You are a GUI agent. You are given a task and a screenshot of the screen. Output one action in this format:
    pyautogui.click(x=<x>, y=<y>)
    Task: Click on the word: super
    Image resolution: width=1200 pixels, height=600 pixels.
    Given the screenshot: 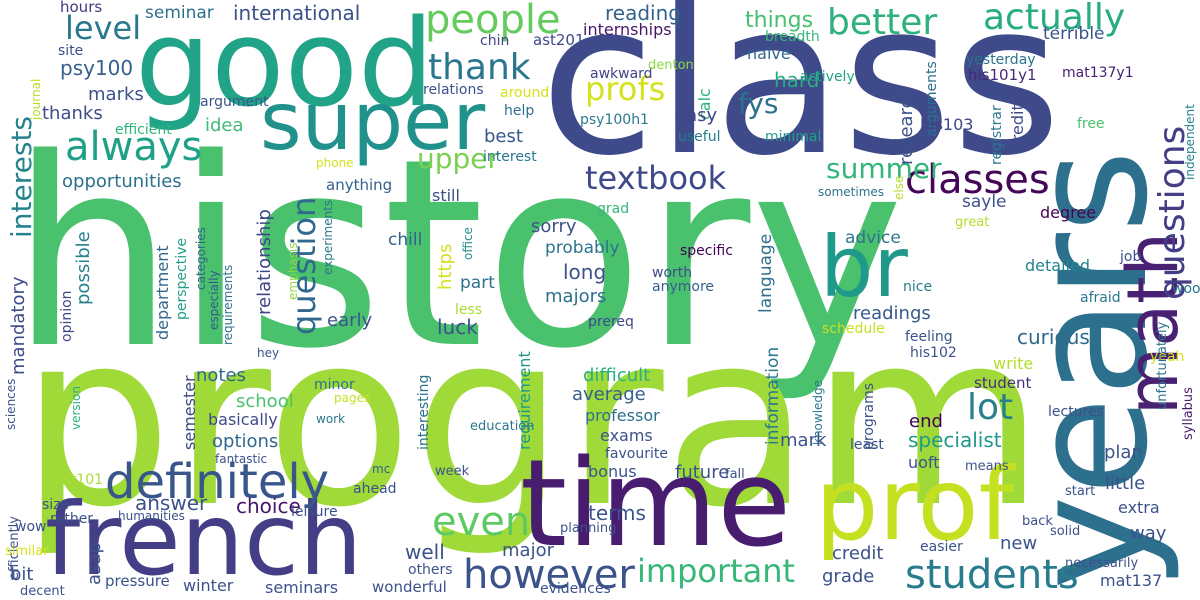 What is the action you would take?
    pyautogui.click(x=373, y=121)
    